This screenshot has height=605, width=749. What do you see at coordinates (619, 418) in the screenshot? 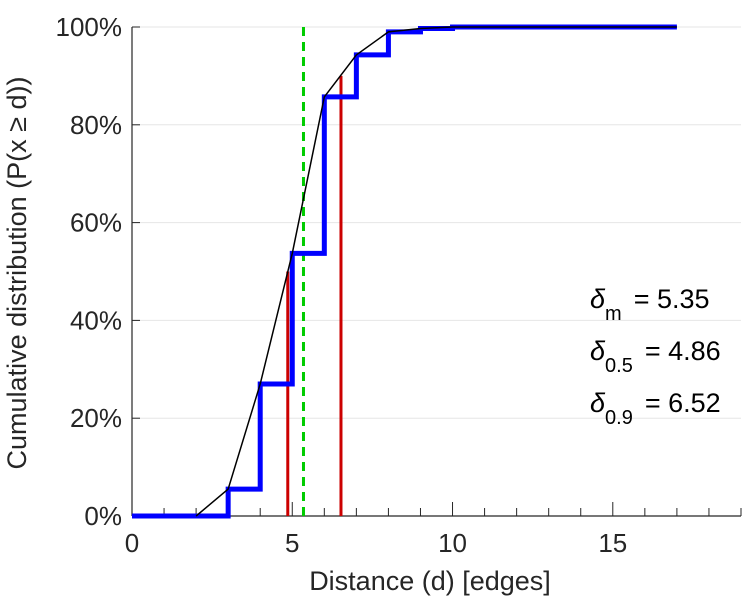
I see `stat-subscript: 0.9` at bounding box center [619, 418].